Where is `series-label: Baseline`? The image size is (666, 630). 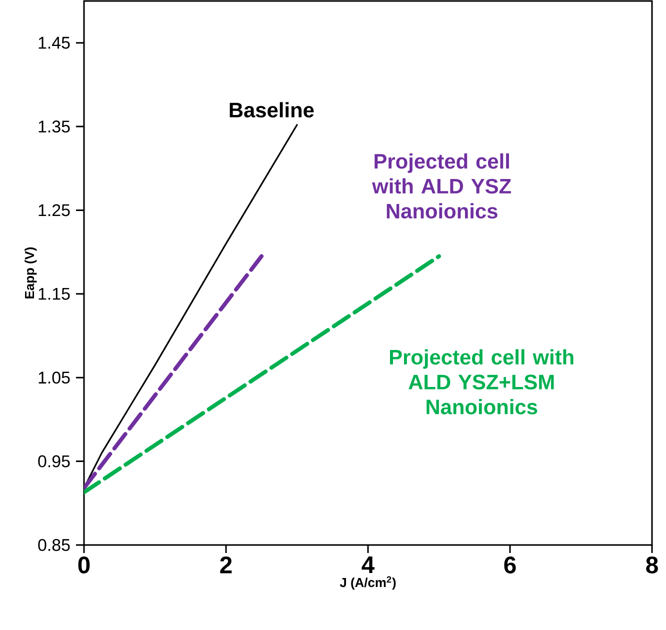
series-label: Baseline is located at coordinates (272, 110).